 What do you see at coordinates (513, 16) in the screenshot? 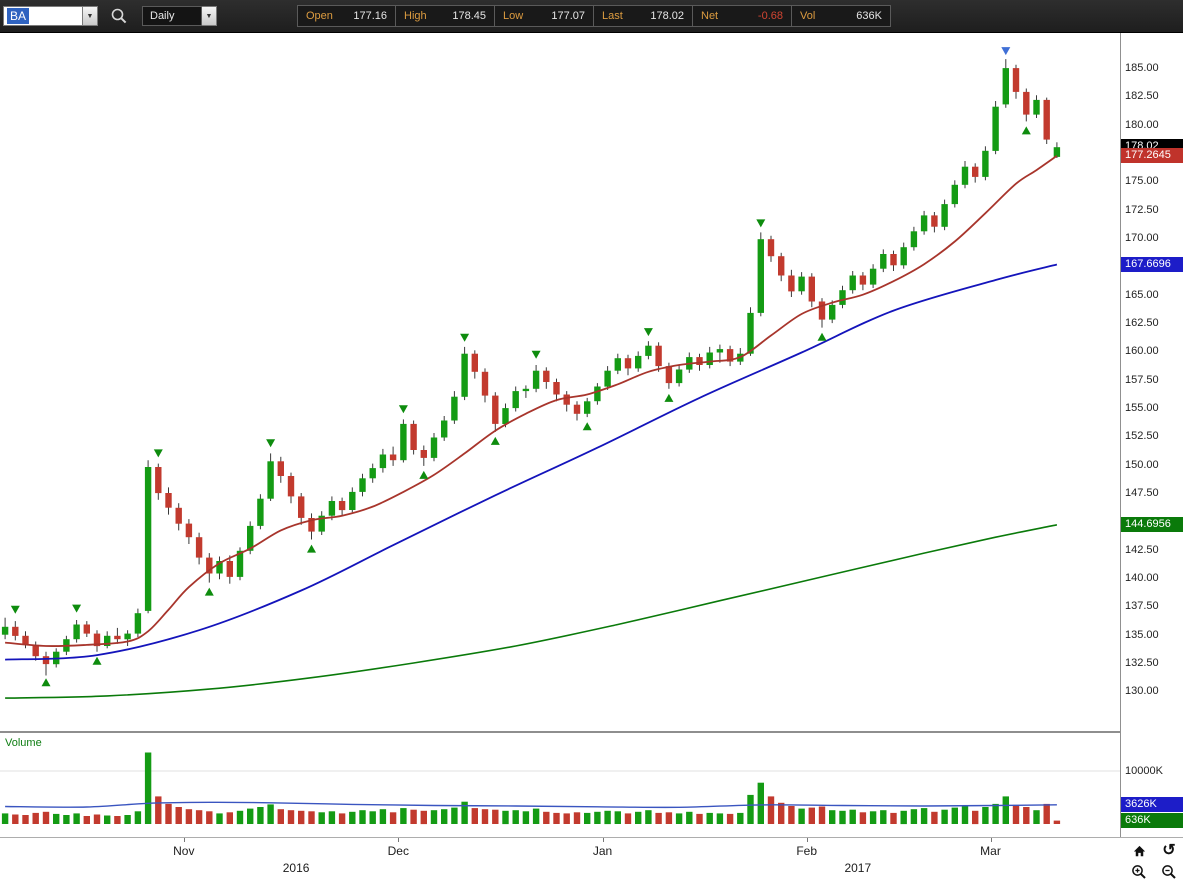
I see `quote-label: Low` at bounding box center [513, 16].